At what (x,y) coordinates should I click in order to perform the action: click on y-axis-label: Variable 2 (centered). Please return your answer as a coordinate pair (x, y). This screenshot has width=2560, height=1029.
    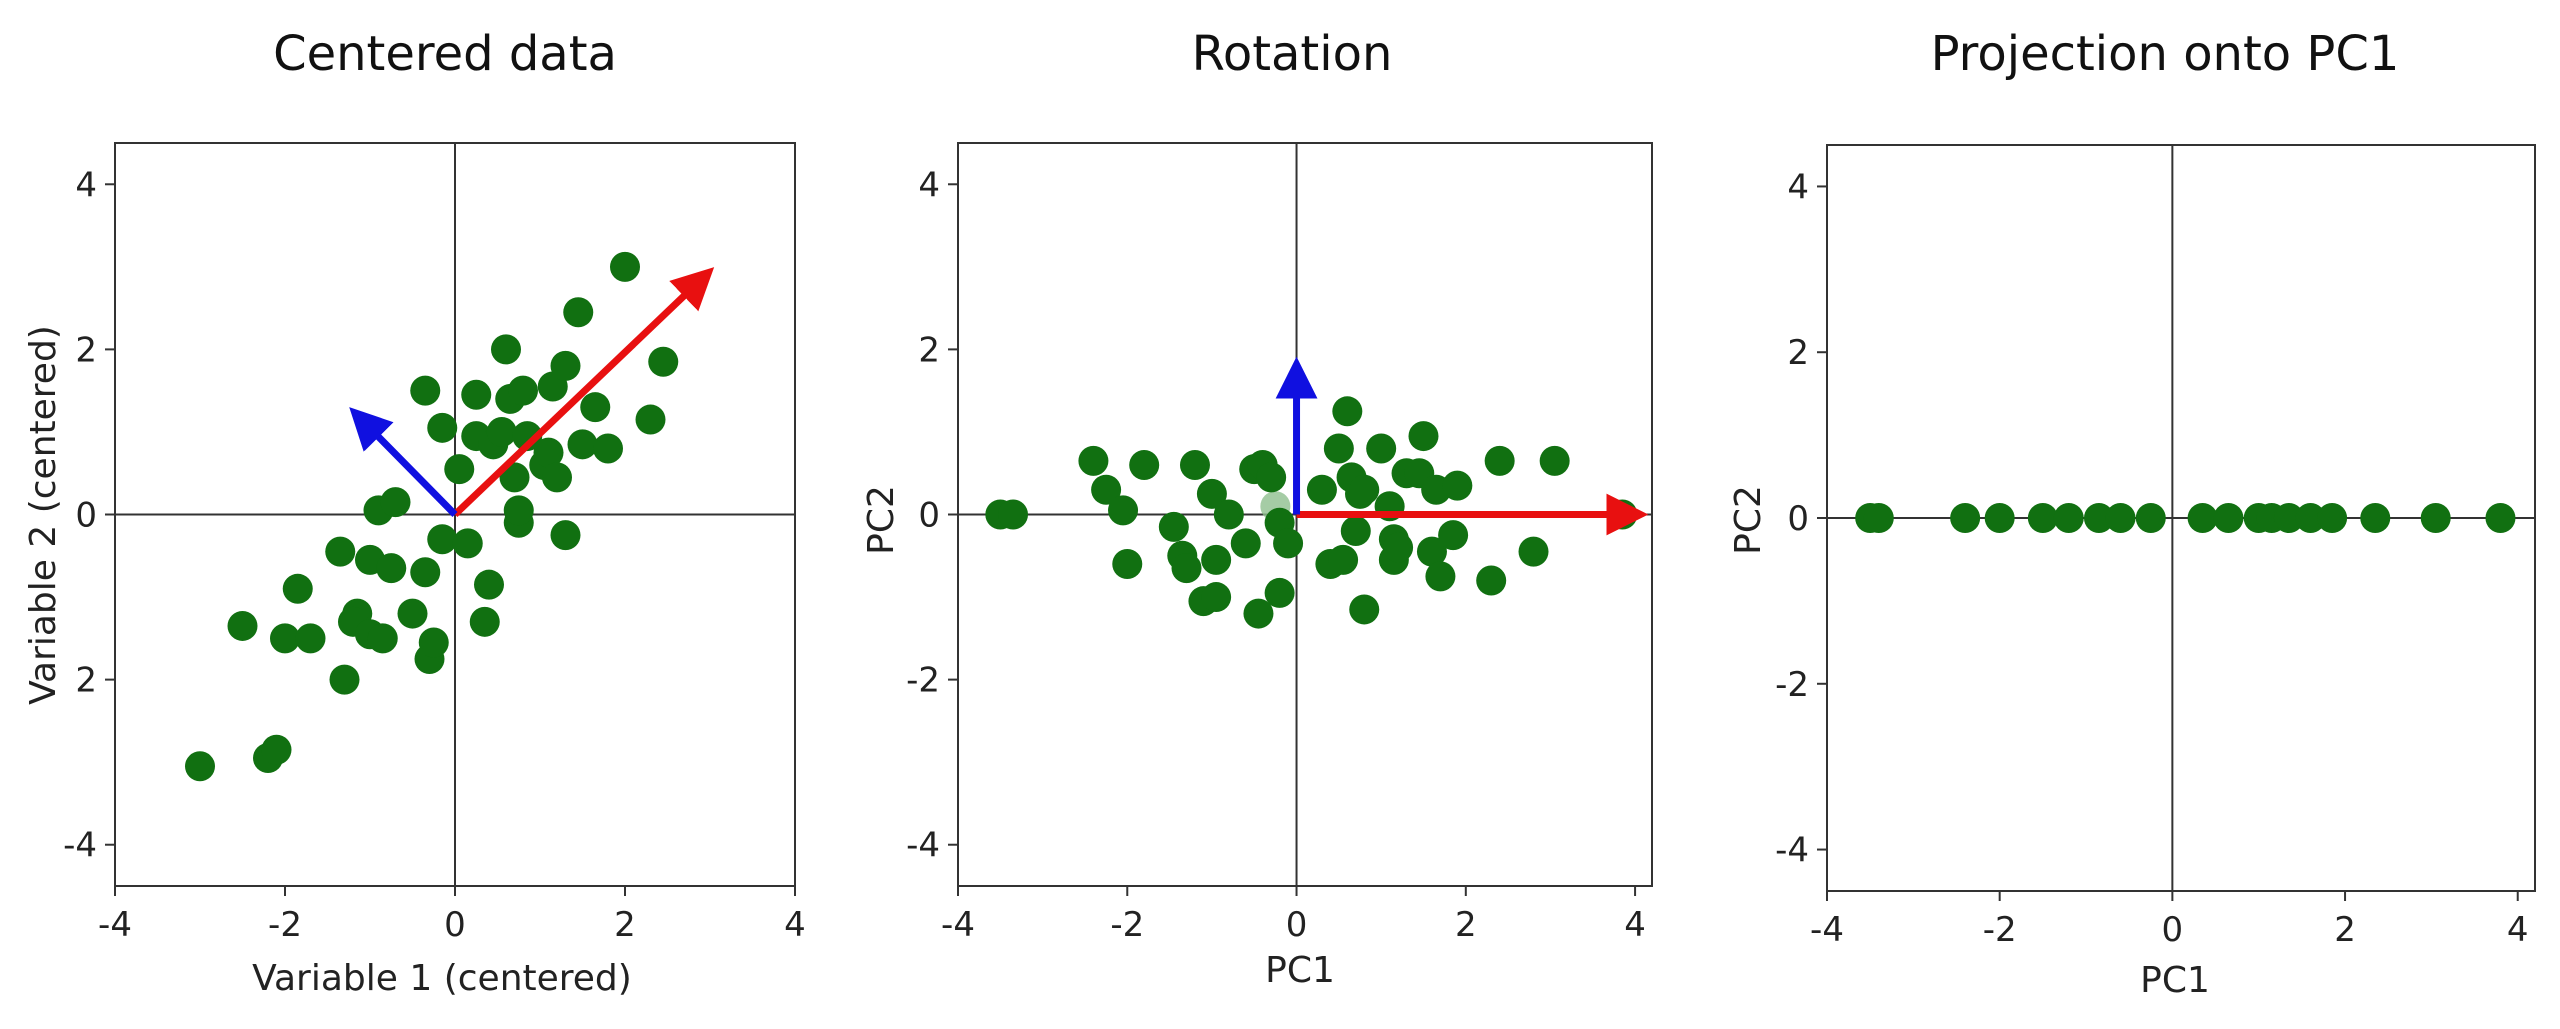
    Looking at the image, I should click on (43, 515).